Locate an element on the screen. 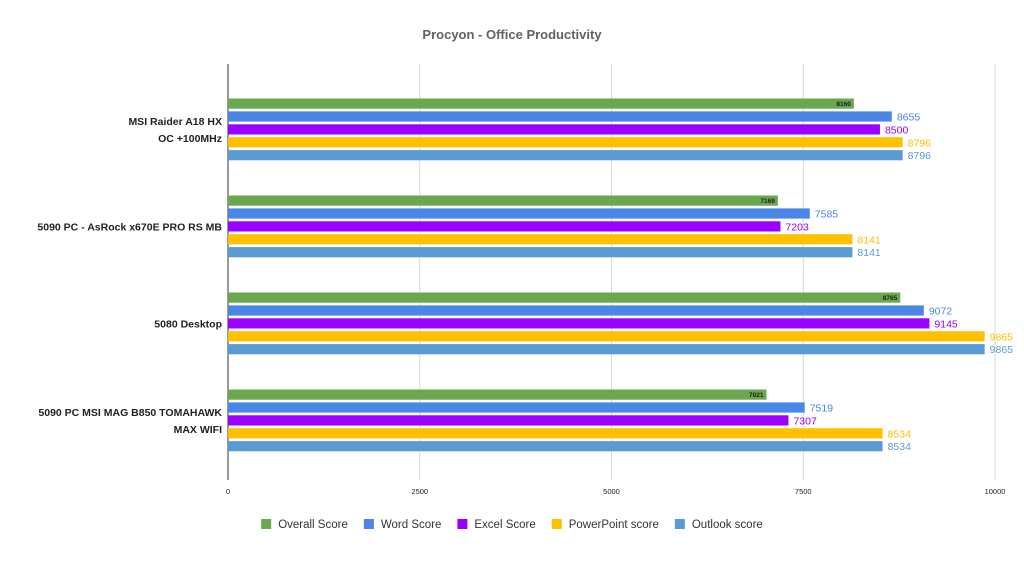 The image size is (1024, 564). legend-label: PowerPoint score is located at coordinates (614, 525).